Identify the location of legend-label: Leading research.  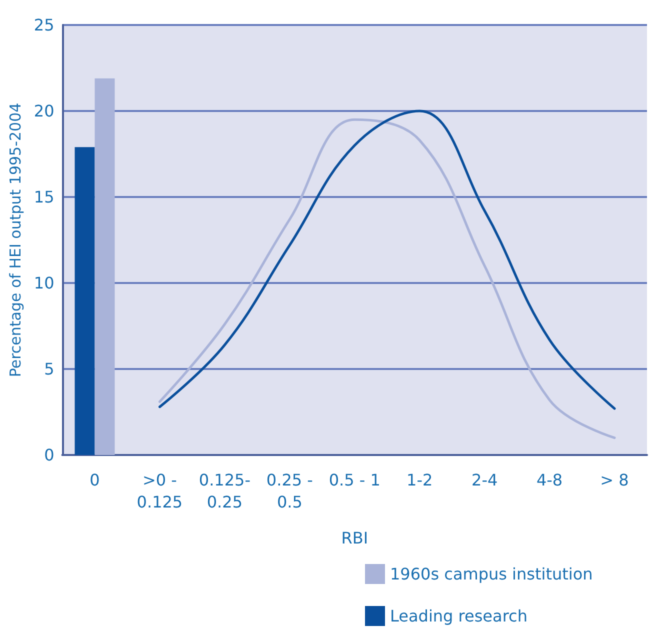
(459, 616).